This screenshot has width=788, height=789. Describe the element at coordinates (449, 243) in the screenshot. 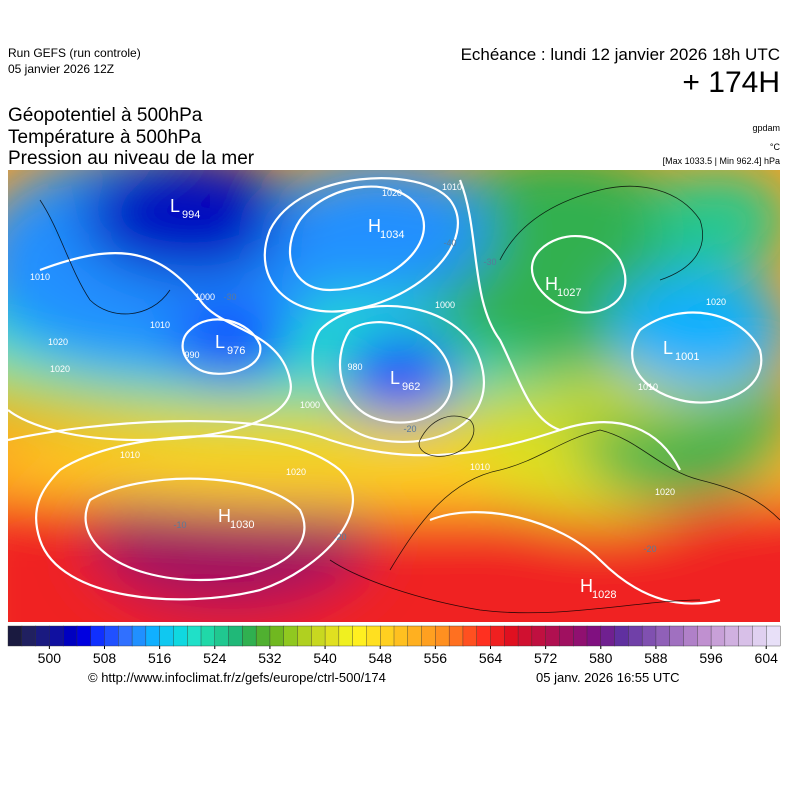

I see `temperature-label: -40` at that location.